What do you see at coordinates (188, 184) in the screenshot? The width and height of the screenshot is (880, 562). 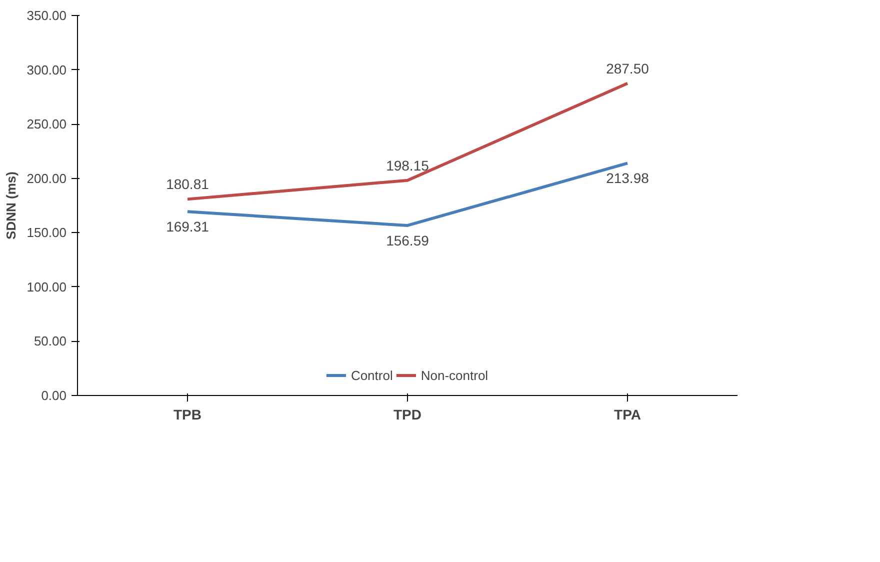 I see `data-label: 180.81` at bounding box center [188, 184].